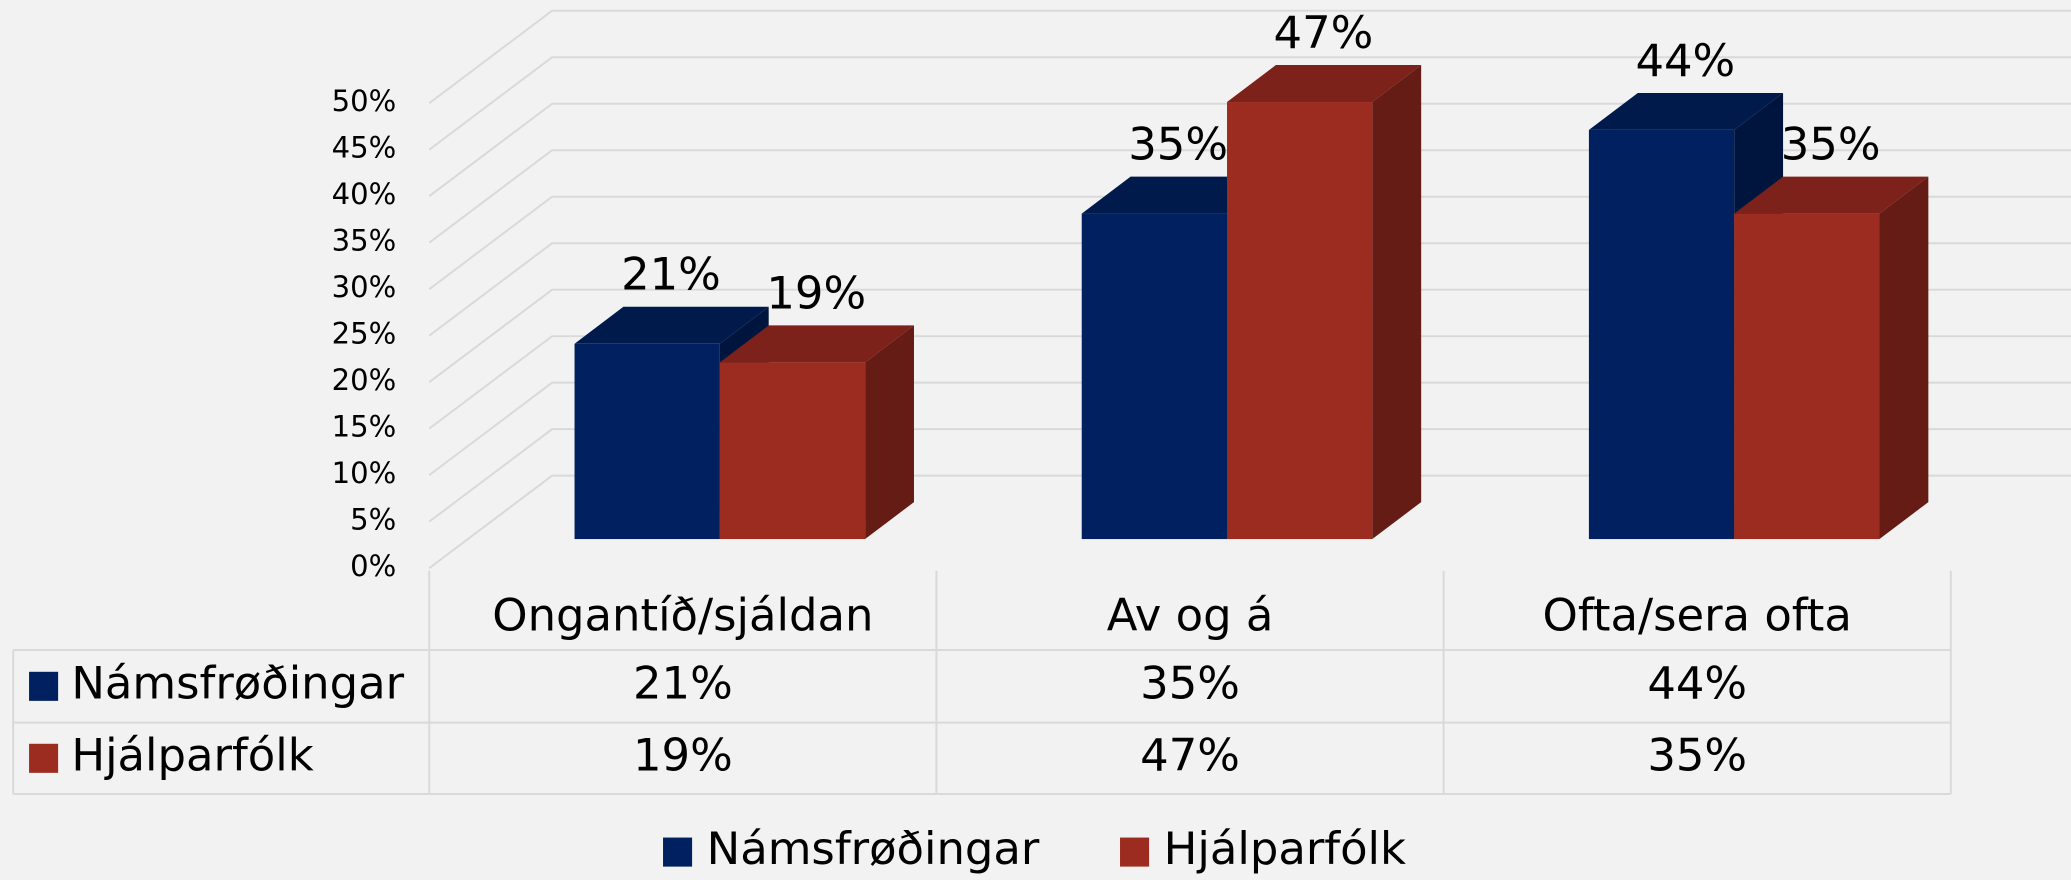  Describe the element at coordinates (364, 194) in the screenshot. I see `y-tick-label: 40%` at that location.